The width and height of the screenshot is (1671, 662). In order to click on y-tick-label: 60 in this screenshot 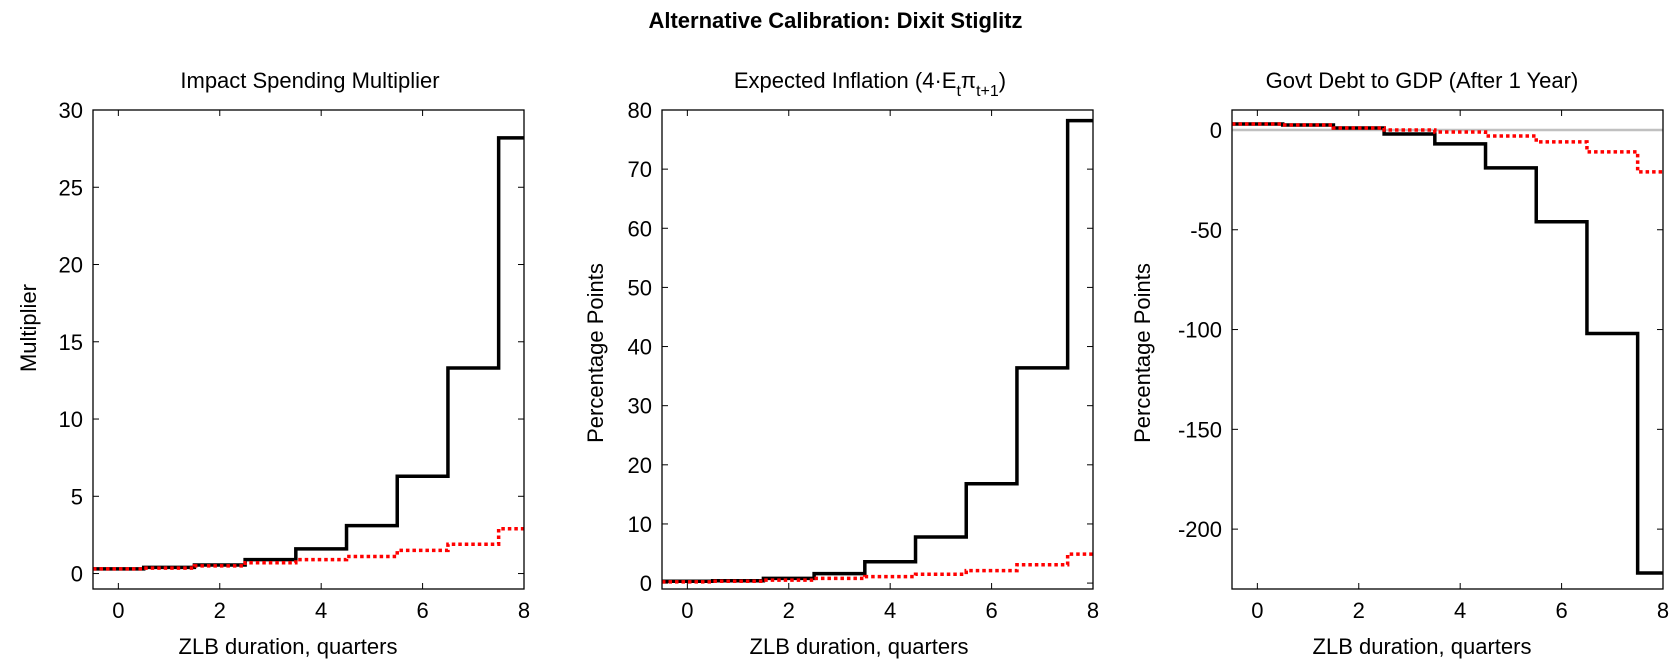, I will do `click(640, 228)`.